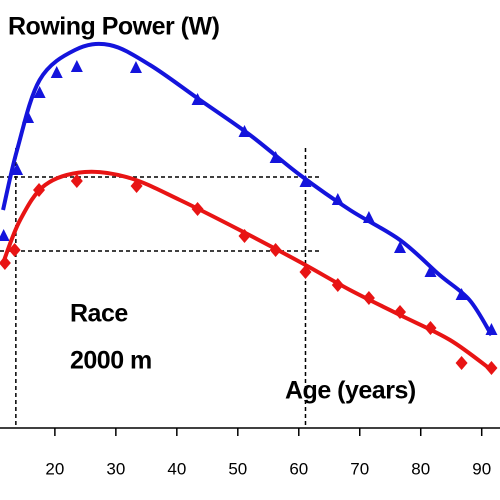 The image size is (500, 500). Describe the element at coordinates (111, 361) in the screenshot. I see `annotation: 2000 m` at that location.